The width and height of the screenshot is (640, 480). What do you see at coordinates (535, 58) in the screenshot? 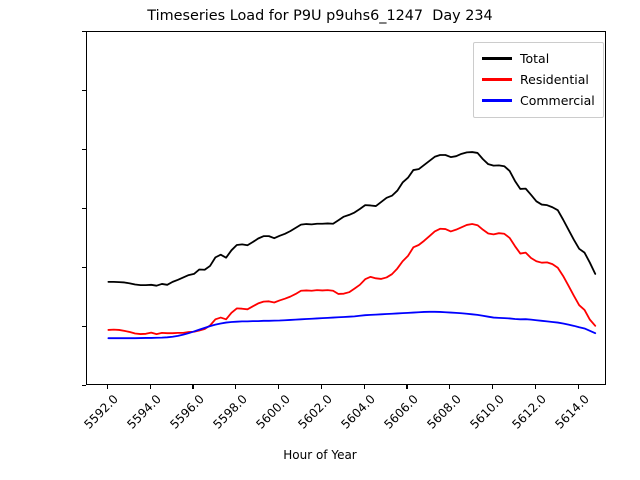
I see `legend-label: Total` at bounding box center [535, 58].